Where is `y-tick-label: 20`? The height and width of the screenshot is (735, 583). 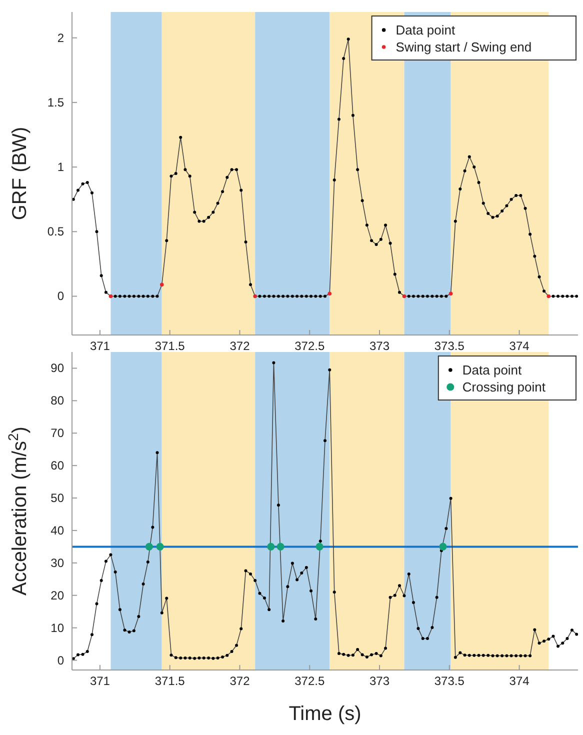 y-tick-label: 20 is located at coordinates (57, 595).